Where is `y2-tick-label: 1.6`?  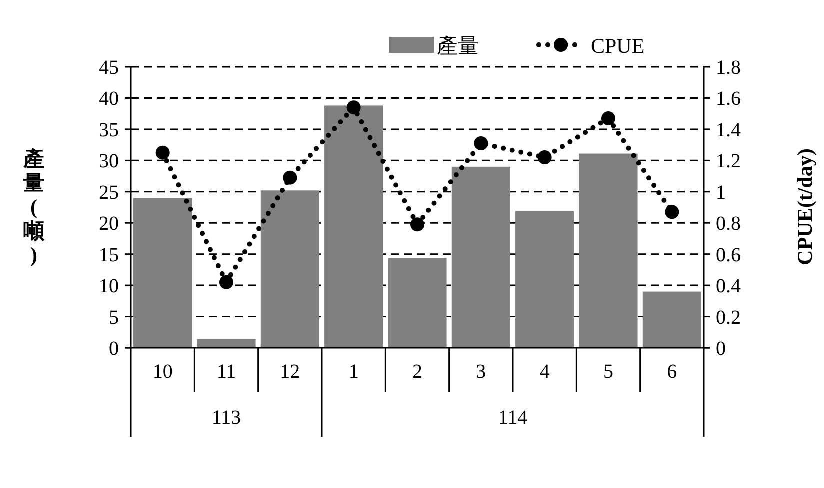
y2-tick-label: 1.6 is located at coordinates (728, 99).